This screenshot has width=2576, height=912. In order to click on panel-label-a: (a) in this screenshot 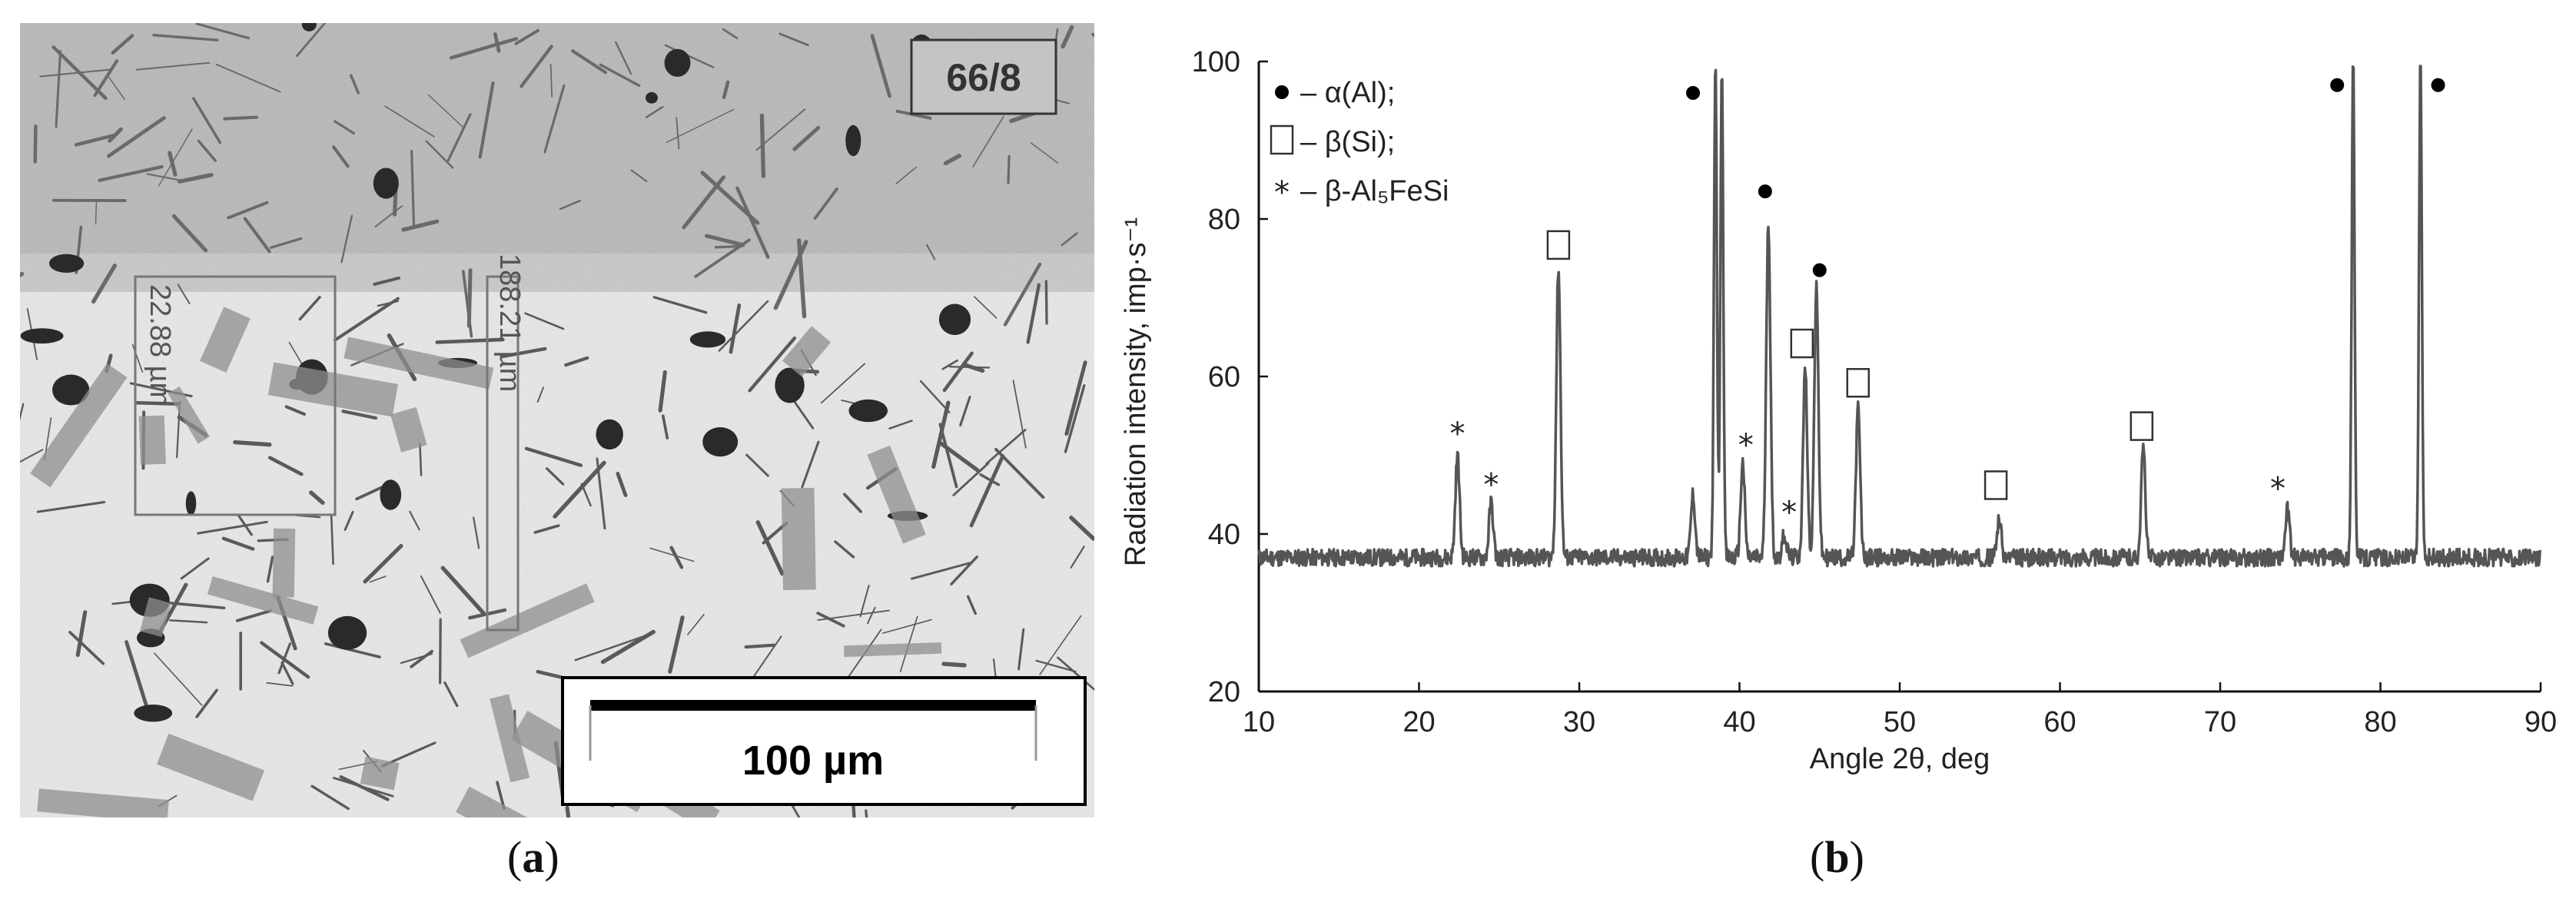, I will do `click(533, 857)`.